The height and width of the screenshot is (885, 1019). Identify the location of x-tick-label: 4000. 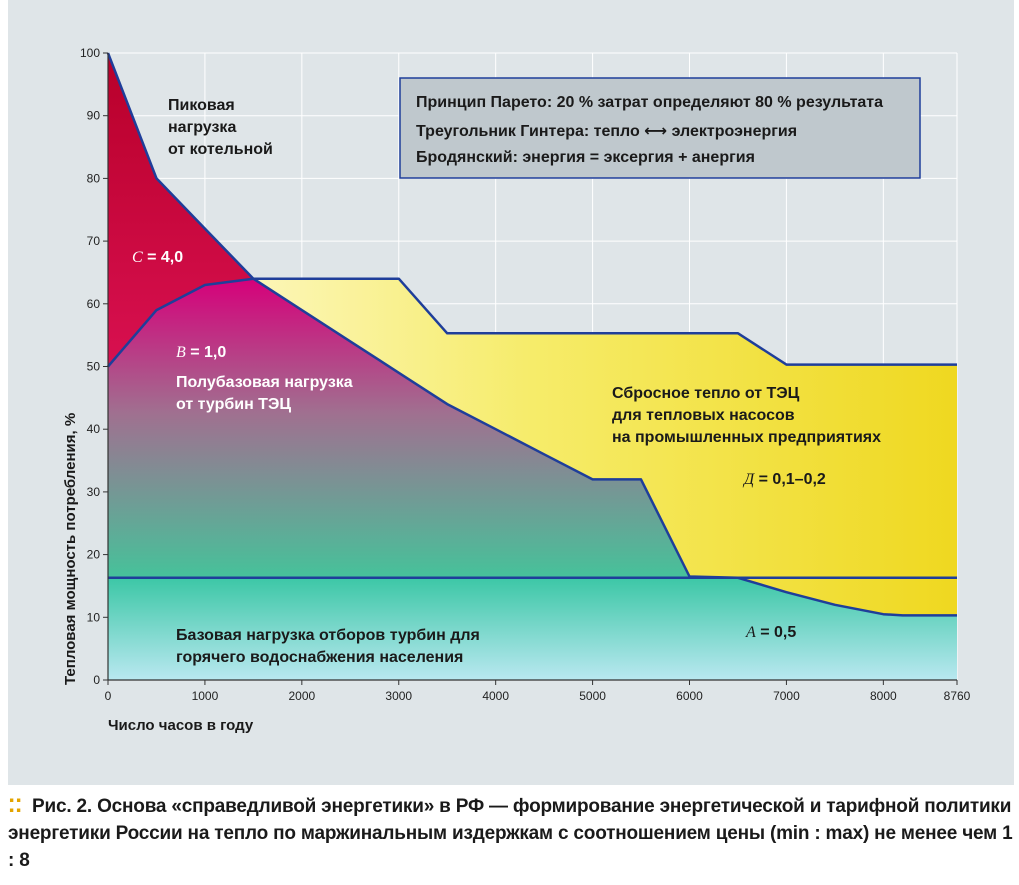
(495, 696).